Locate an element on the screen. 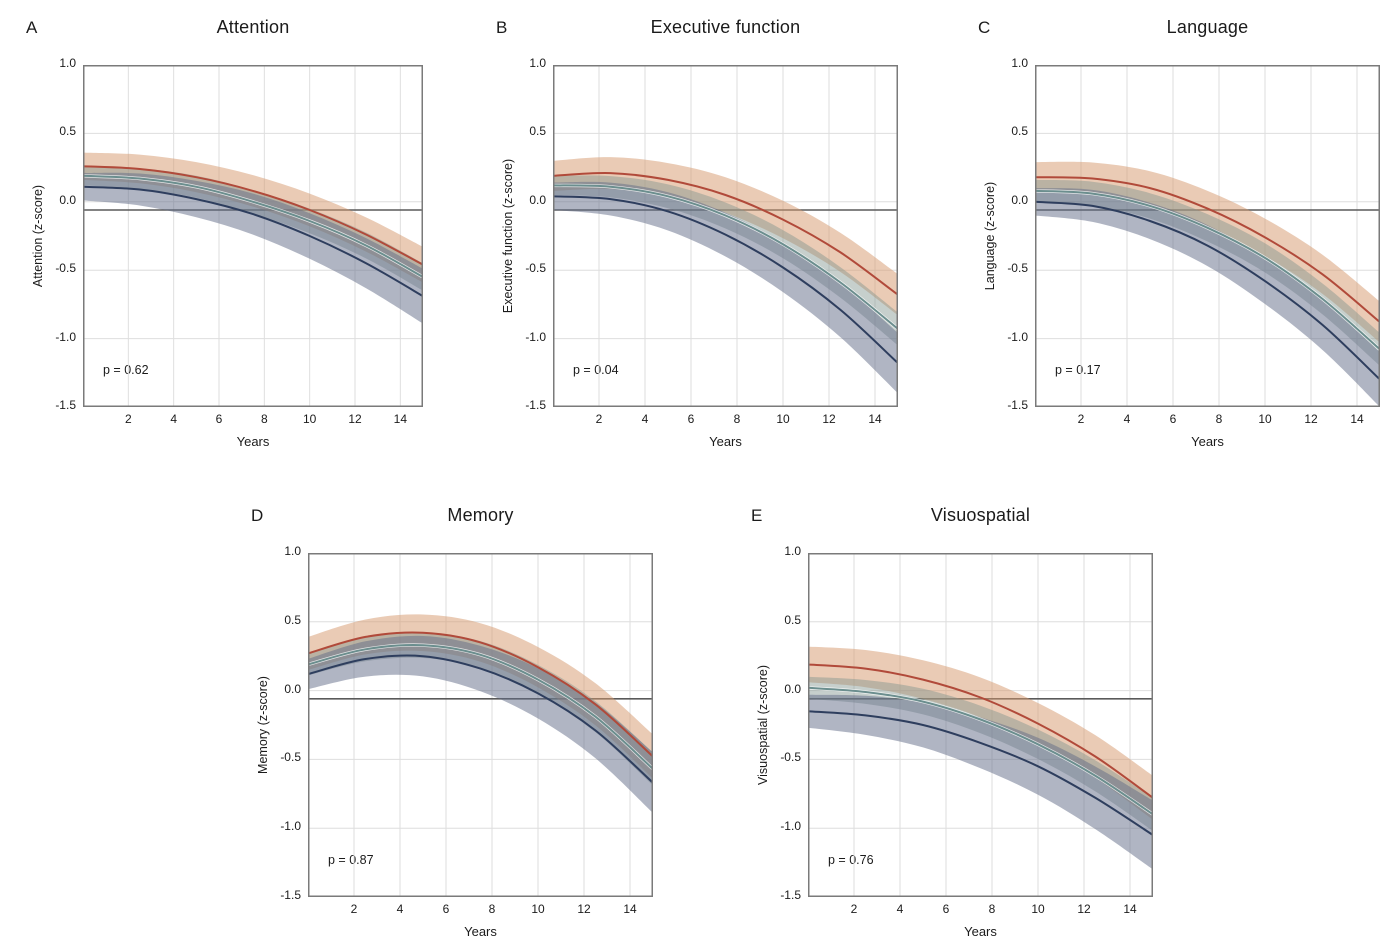 The height and width of the screenshot is (952, 1392). panel-title: Attention is located at coordinates (253, 27).